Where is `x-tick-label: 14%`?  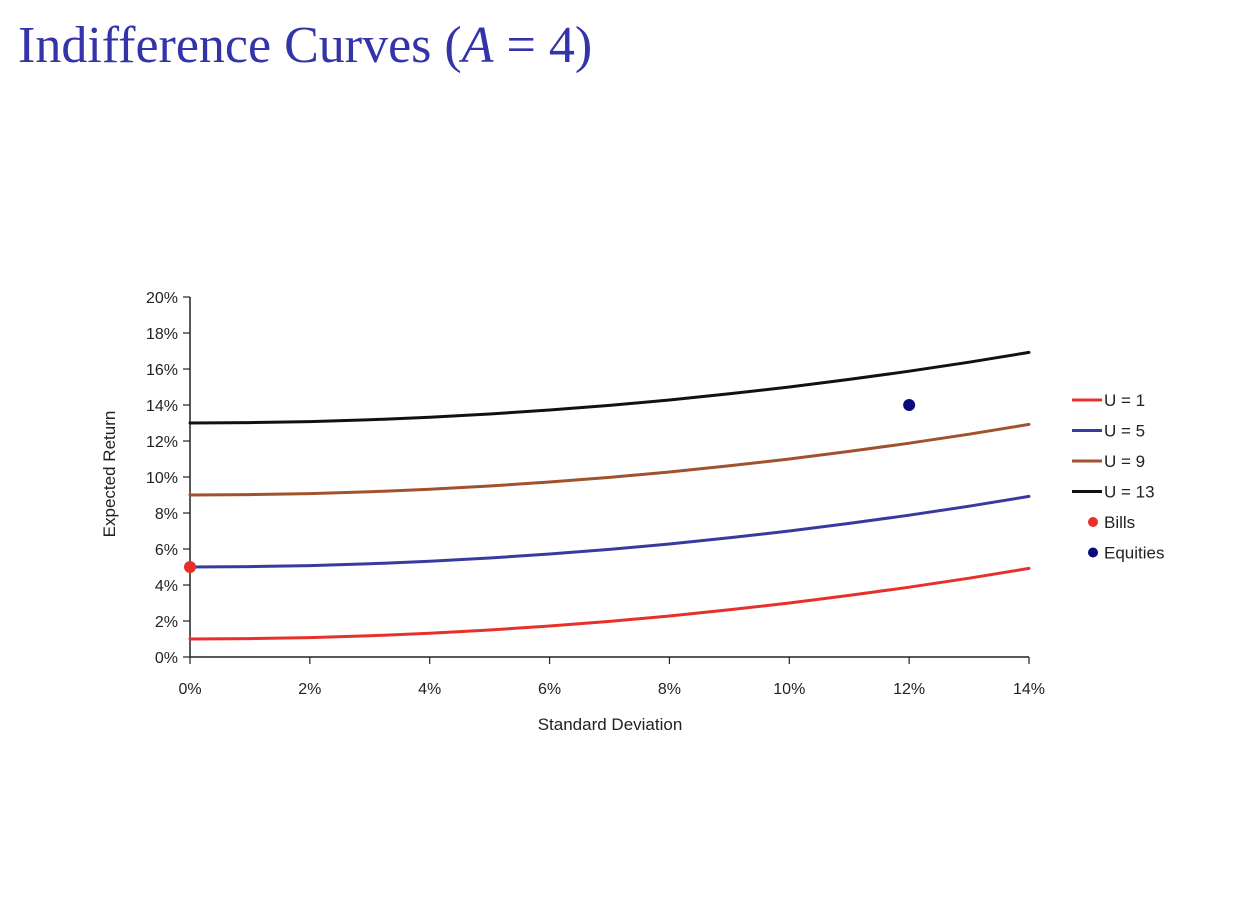
x-tick-label: 14% is located at coordinates (1029, 689).